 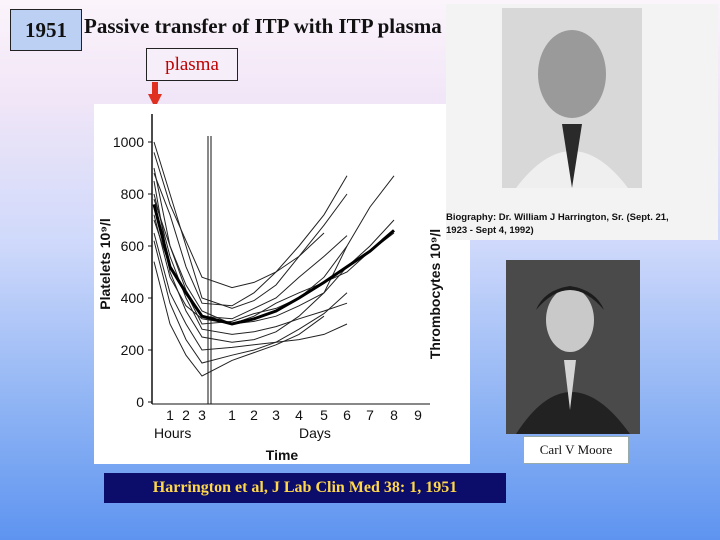 I want to click on plasma-label: plasma, so click(x=192, y=64).